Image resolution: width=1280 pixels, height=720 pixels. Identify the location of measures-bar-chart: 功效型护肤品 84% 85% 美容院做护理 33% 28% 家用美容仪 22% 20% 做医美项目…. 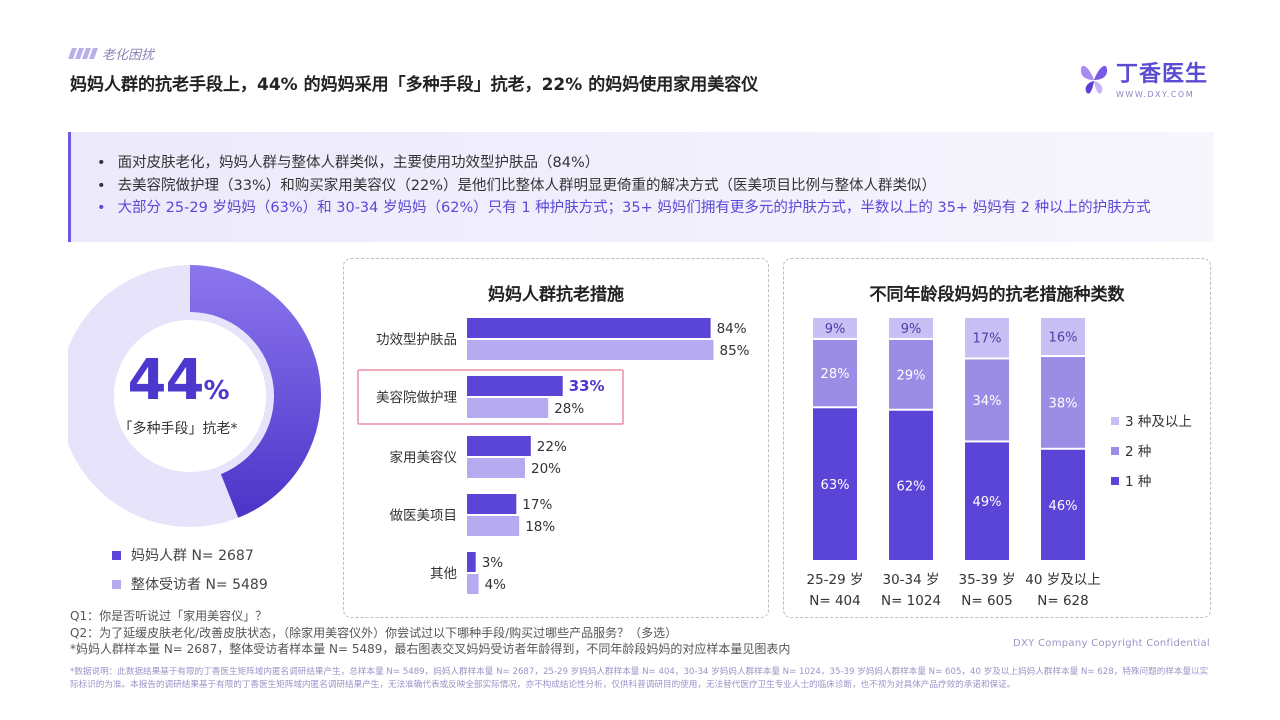
(553, 456).